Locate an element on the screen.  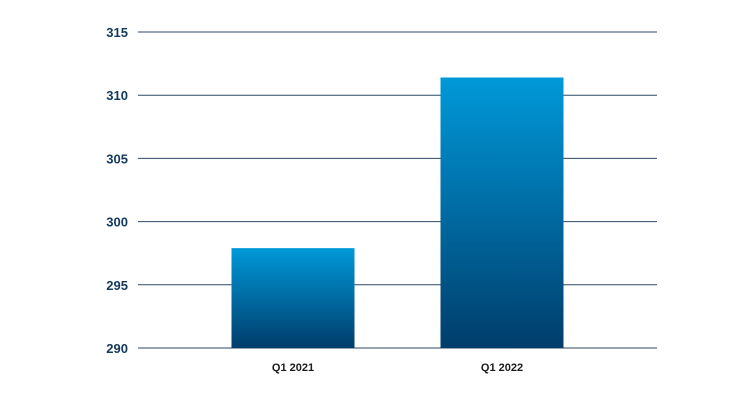
y-tick-label-305: 305 is located at coordinates (117, 158).